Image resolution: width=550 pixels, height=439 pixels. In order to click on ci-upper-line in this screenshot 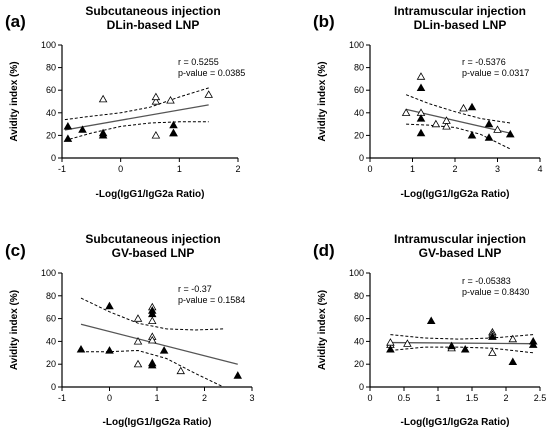, I will do `click(136, 104)`.